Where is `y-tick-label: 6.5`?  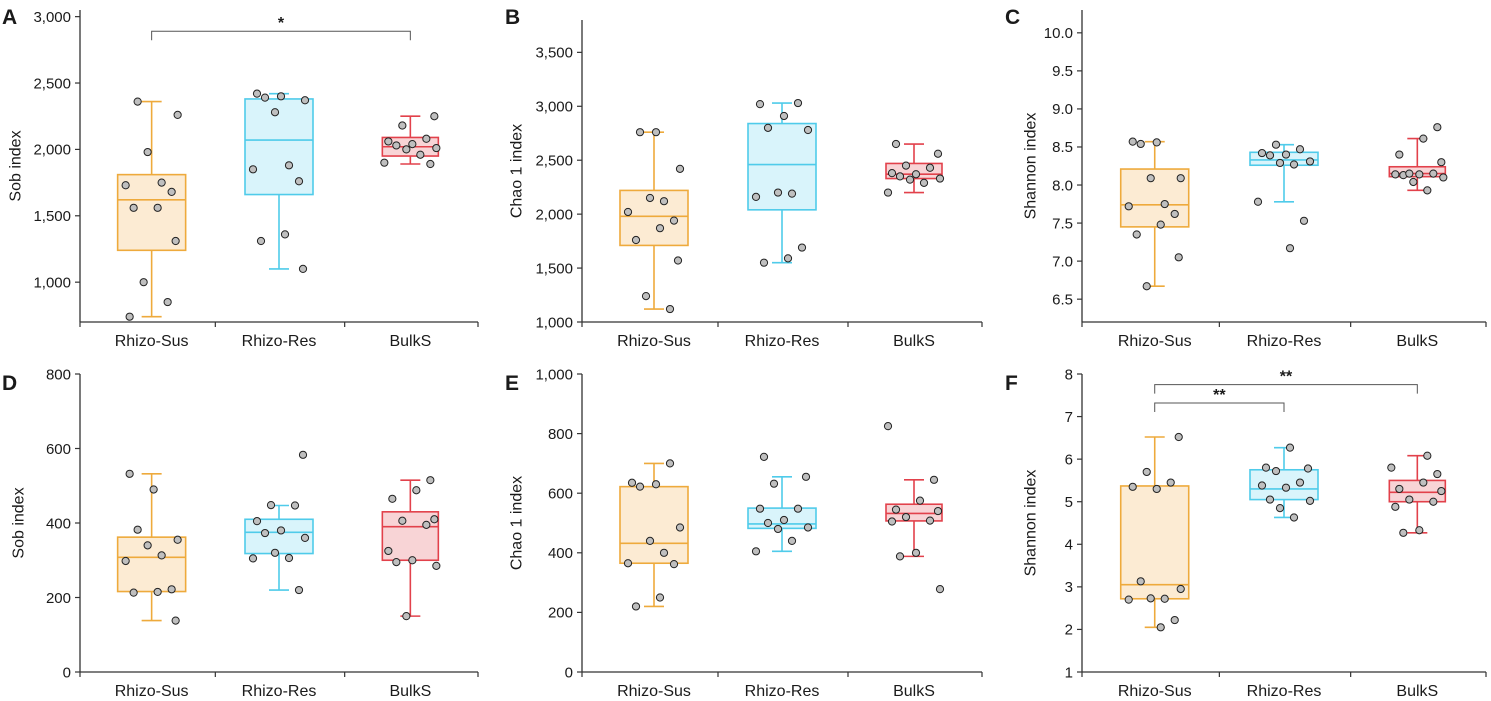 y-tick-label: 6.5 is located at coordinates (1062, 299).